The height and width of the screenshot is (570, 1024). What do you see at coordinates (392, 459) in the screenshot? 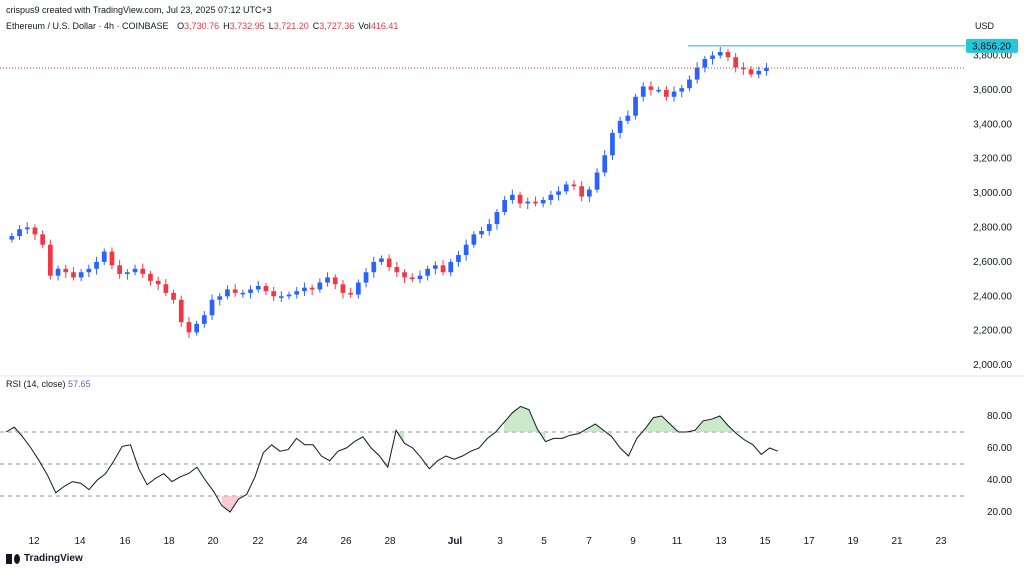
I see `rsi-line` at bounding box center [392, 459].